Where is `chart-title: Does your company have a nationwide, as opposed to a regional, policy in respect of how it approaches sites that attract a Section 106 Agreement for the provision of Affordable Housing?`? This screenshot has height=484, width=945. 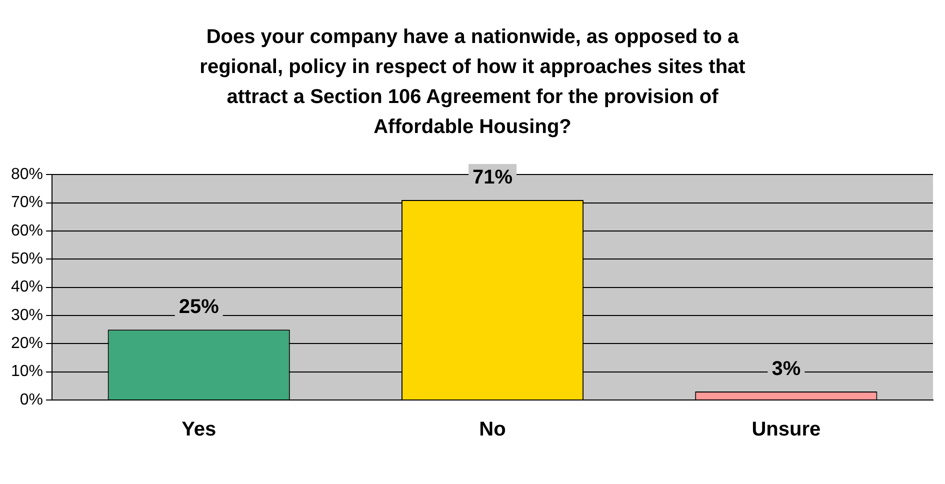 chart-title: Does your company have a nationwide, as opposed to a regional, policy in respect of how it approaches sites that attract a Section 106 Agreement for the provision of Affordable Housing? is located at coordinates (472, 82).